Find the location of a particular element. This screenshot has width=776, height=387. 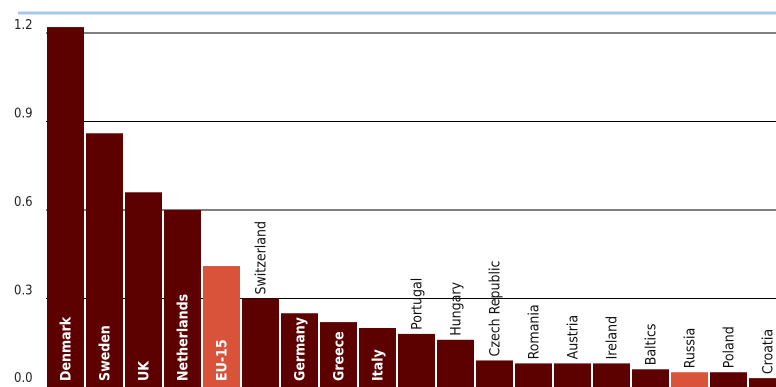

bar-label: EU-15 is located at coordinates (223, 360).